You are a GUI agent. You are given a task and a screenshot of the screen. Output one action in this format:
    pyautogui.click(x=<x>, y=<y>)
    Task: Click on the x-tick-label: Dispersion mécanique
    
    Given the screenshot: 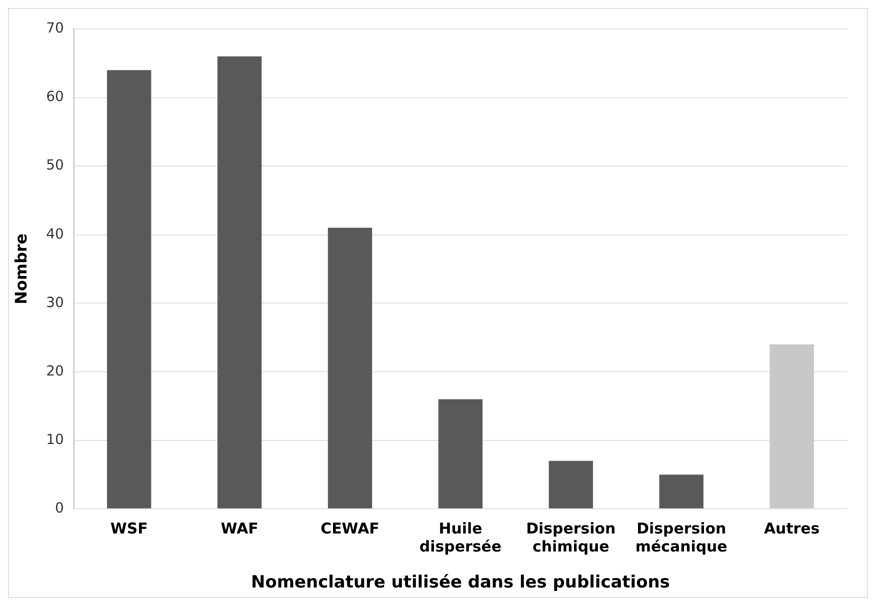 What is the action you would take?
    pyautogui.click(x=681, y=538)
    